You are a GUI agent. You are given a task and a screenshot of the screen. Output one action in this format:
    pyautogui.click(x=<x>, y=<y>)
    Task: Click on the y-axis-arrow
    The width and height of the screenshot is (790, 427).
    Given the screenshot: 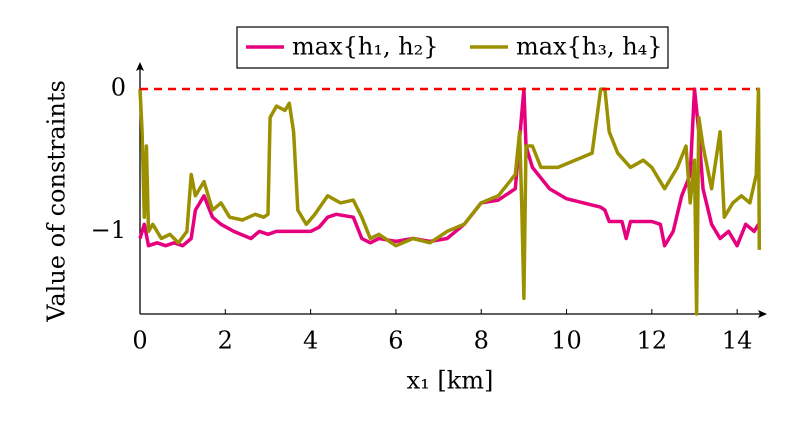 What is the action you would take?
    pyautogui.click(x=140, y=66)
    